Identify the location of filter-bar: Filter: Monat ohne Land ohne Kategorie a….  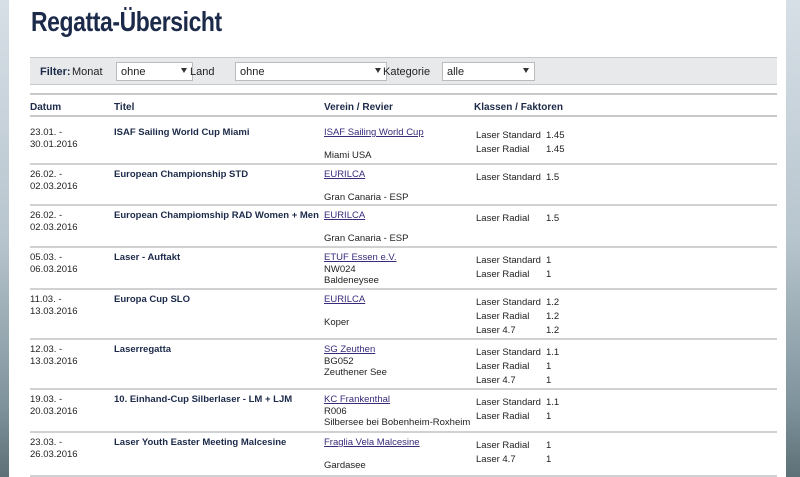
(403, 71).